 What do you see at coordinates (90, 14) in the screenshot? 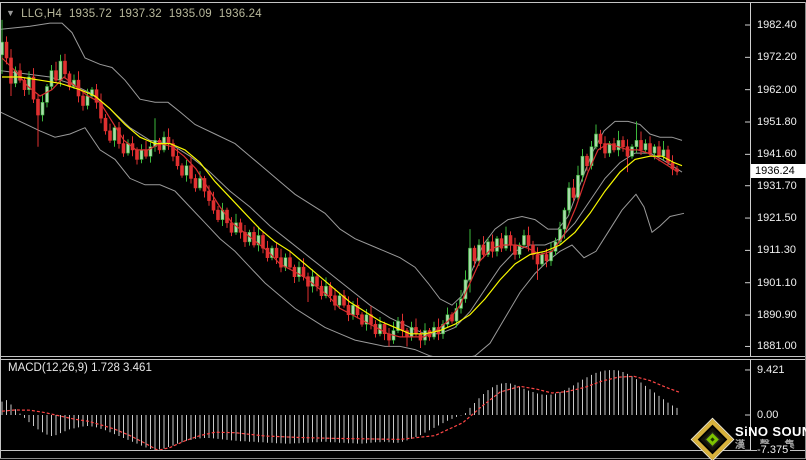
I see `quote-open: 1935.72` at bounding box center [90, 14].